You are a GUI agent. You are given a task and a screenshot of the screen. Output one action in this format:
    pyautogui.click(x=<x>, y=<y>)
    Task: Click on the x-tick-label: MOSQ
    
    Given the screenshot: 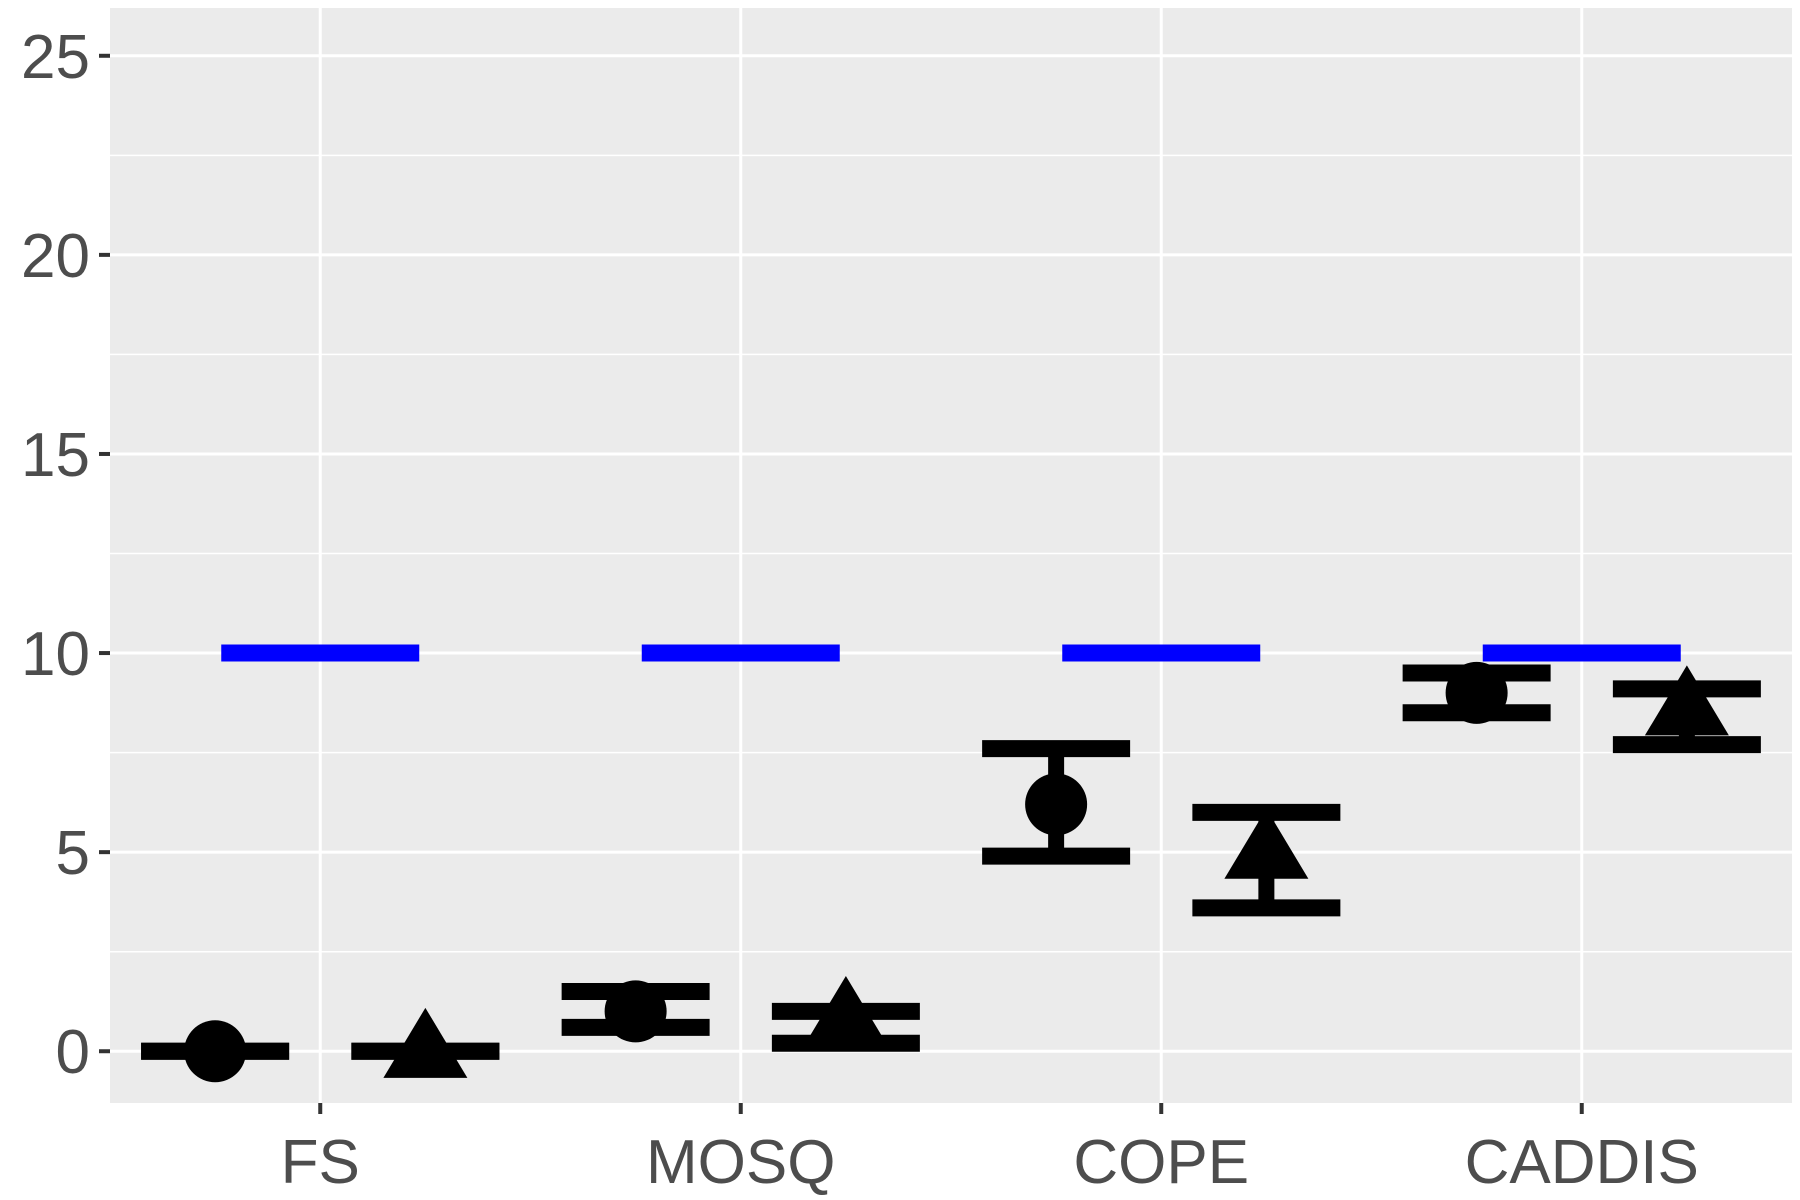 What is the action you would take?
    pyautogui.click(x=740, y=1162)
    